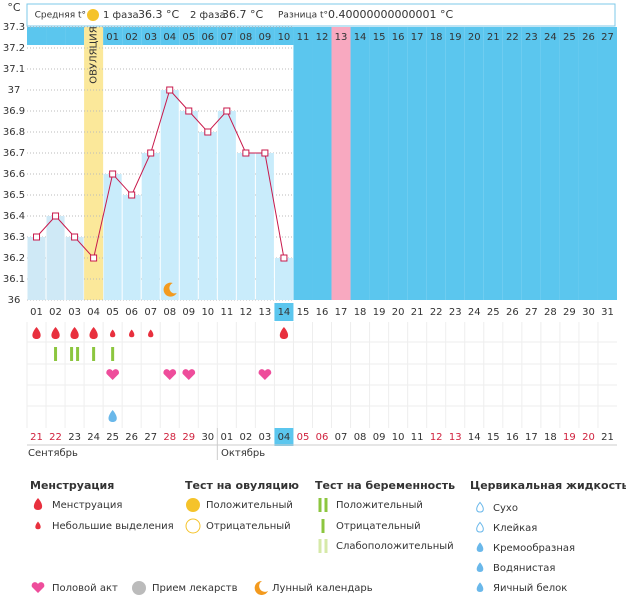 The image size is (626, 599). Describe the element at coordinates (524, 568) in the screenshot. I see `legend-text: Водянистая` at that location.